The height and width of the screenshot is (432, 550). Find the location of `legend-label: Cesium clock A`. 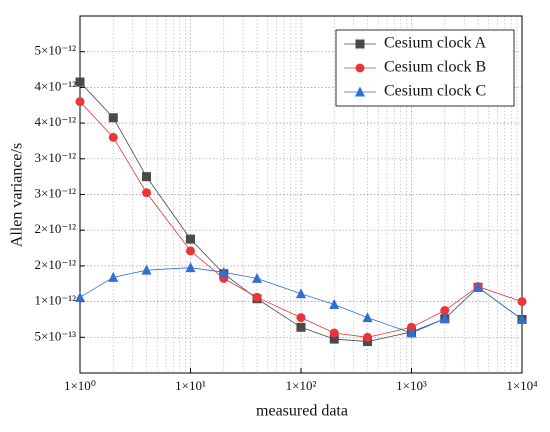

legend-label: Cesium clock A is located at coordinates (435, 43).